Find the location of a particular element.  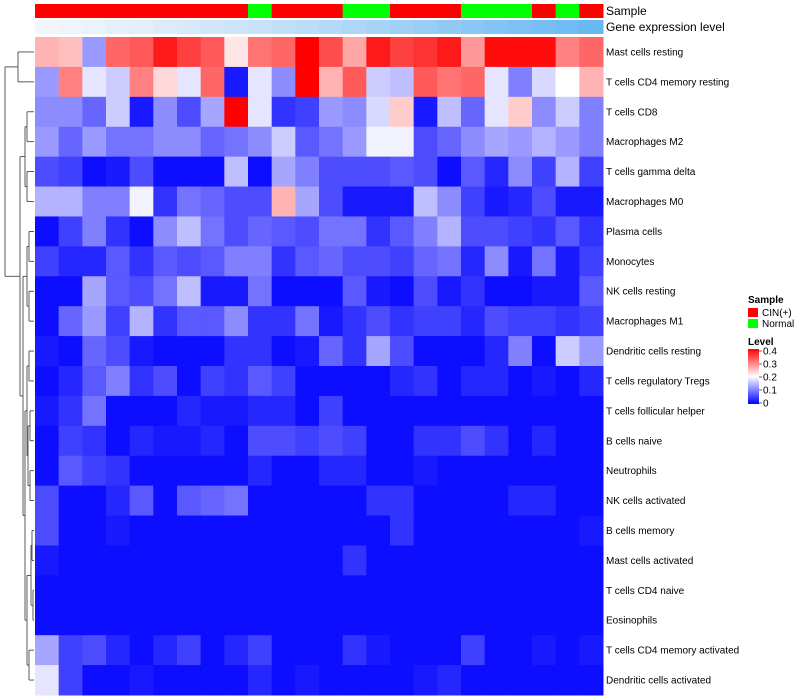

row-label: NK cells resting is located at coordinates (640, 292).